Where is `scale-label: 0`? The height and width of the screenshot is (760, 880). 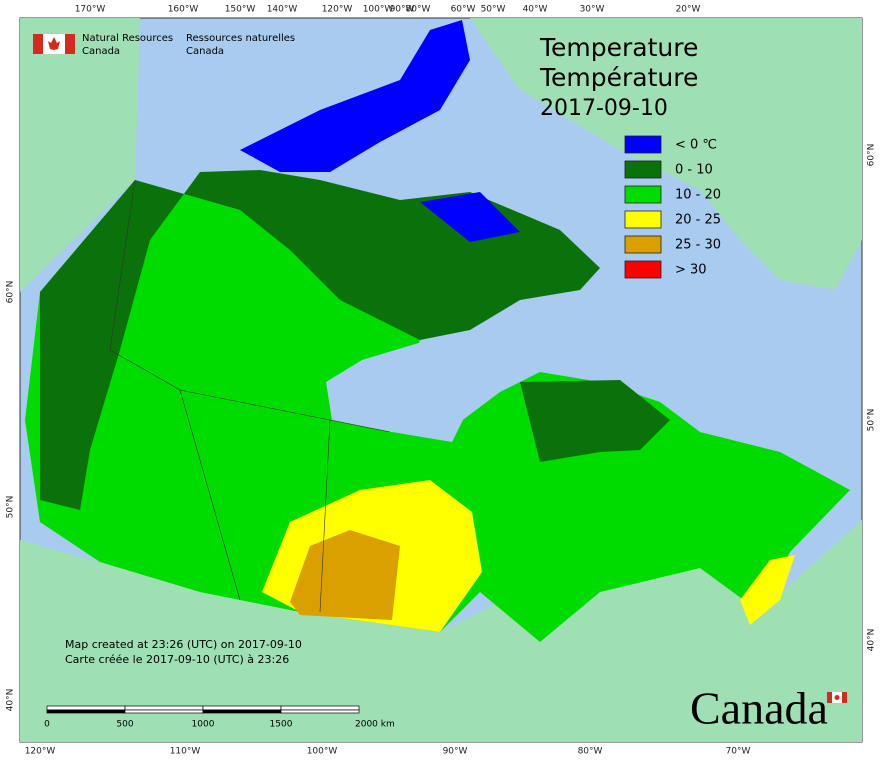
scale-label: 0 is located at coordinates (47, 725).